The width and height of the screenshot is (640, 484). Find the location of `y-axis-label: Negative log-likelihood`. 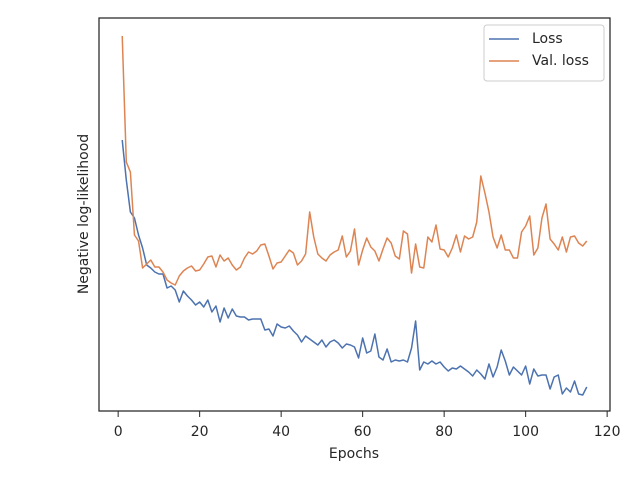

y-axis-label: Negative log-likelihood is located at coordinates (84, 214).